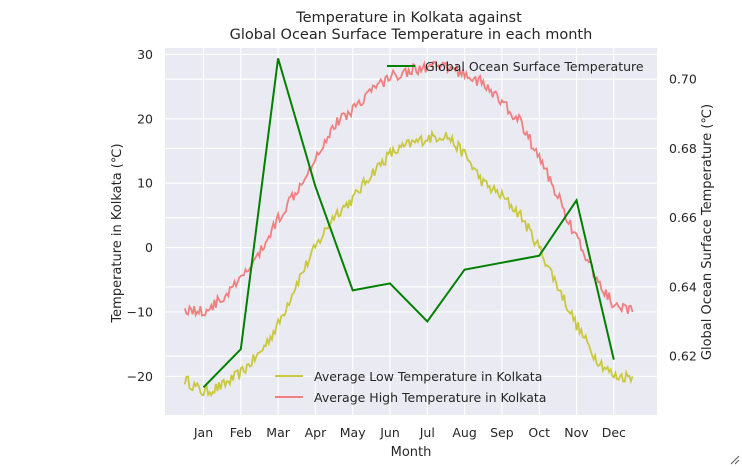 The width and height of the screenshot is (742, 467). What do you see at coordinates (409, 432) in the screenshot?
I see `x-tick-labels: Jan Feb Mar Apr May Jun Jul Aug Sep Oct Nov Dec` at bounding box center [409, 432].